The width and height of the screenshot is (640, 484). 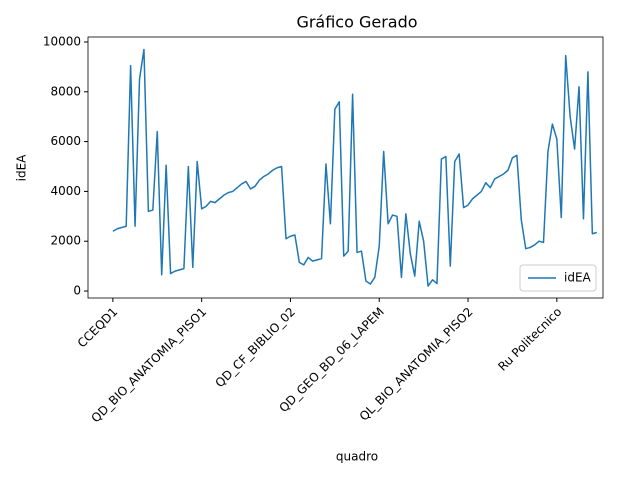 I want to click on y-tick-label: 10000, so click(x=62, y=41).